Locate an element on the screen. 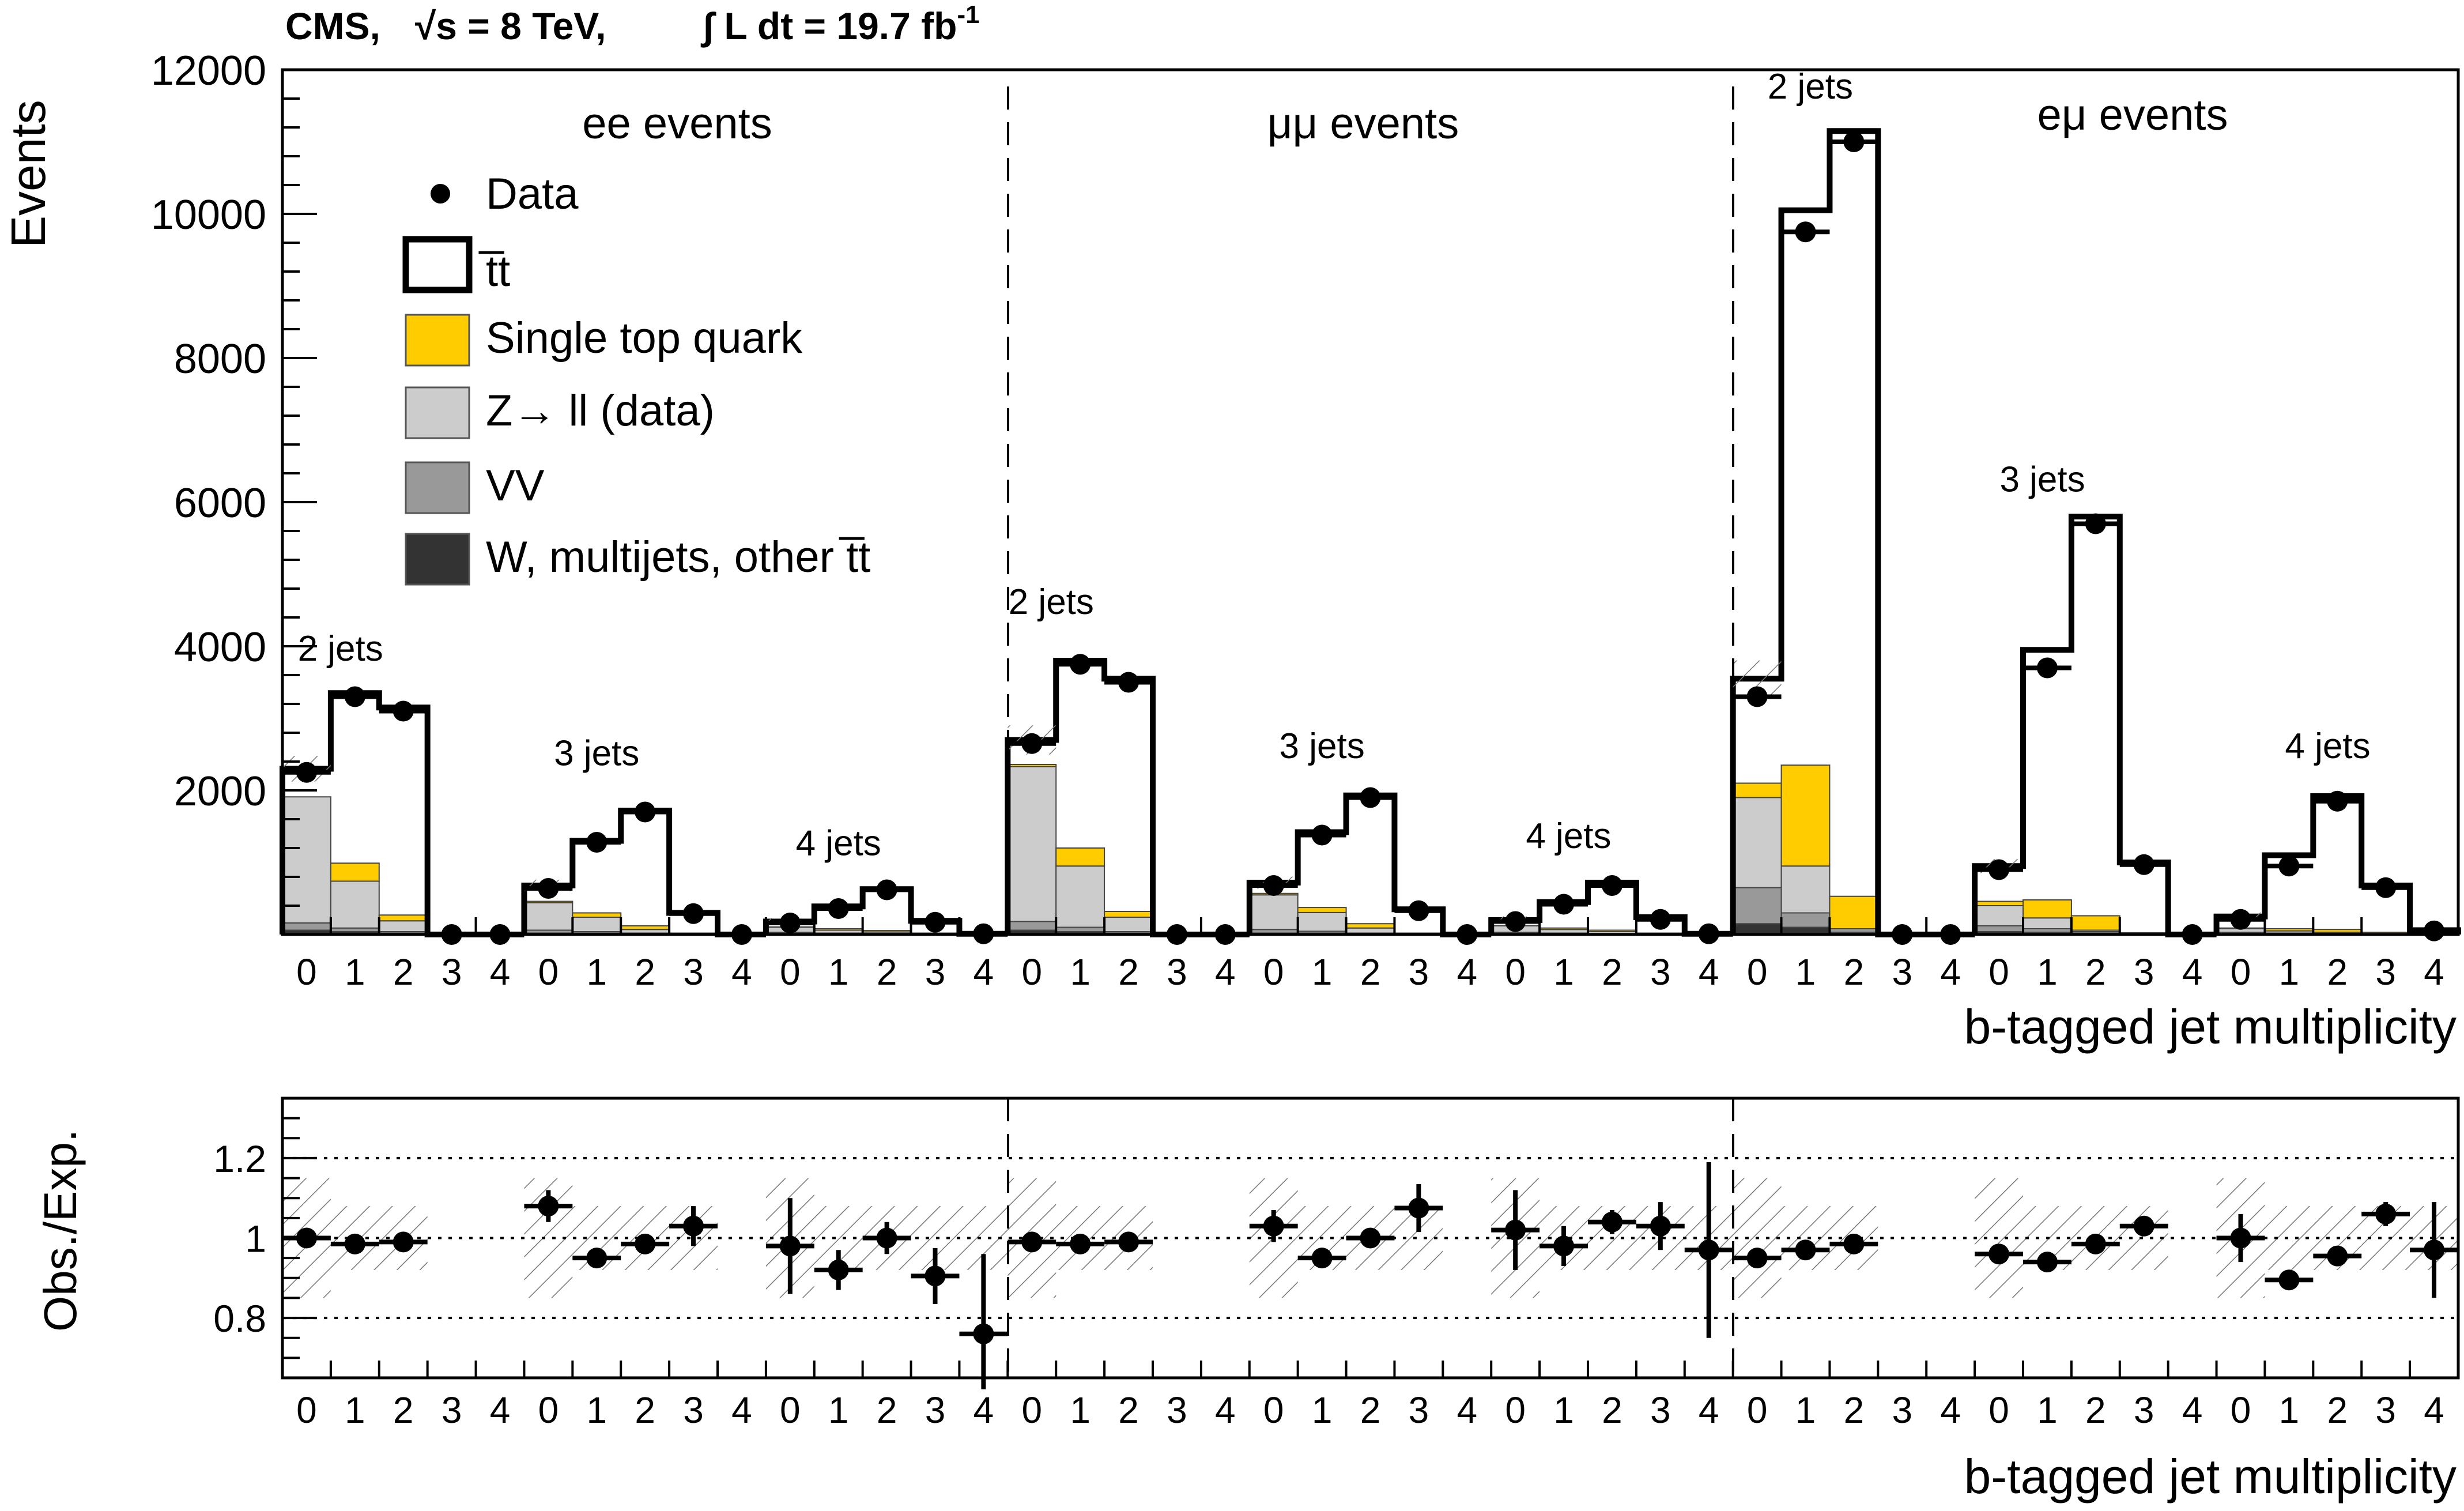 The height and width of the screenshot is (1511, 2464). data-point-emu-2jets-bin0 is located at coordinates (1757, 696).